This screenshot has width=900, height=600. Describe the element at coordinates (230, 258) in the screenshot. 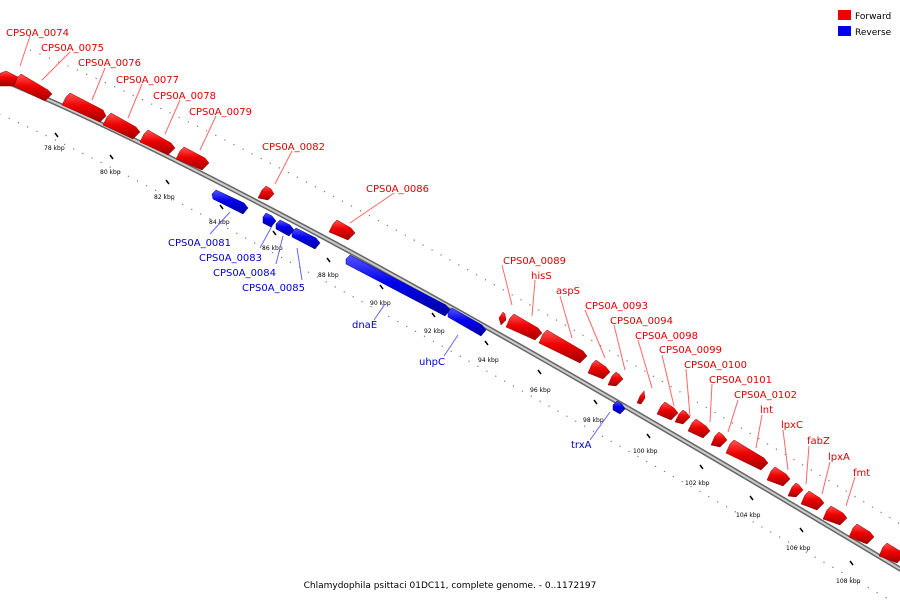

I see `gene-label: CPS0A_0083` at that location.